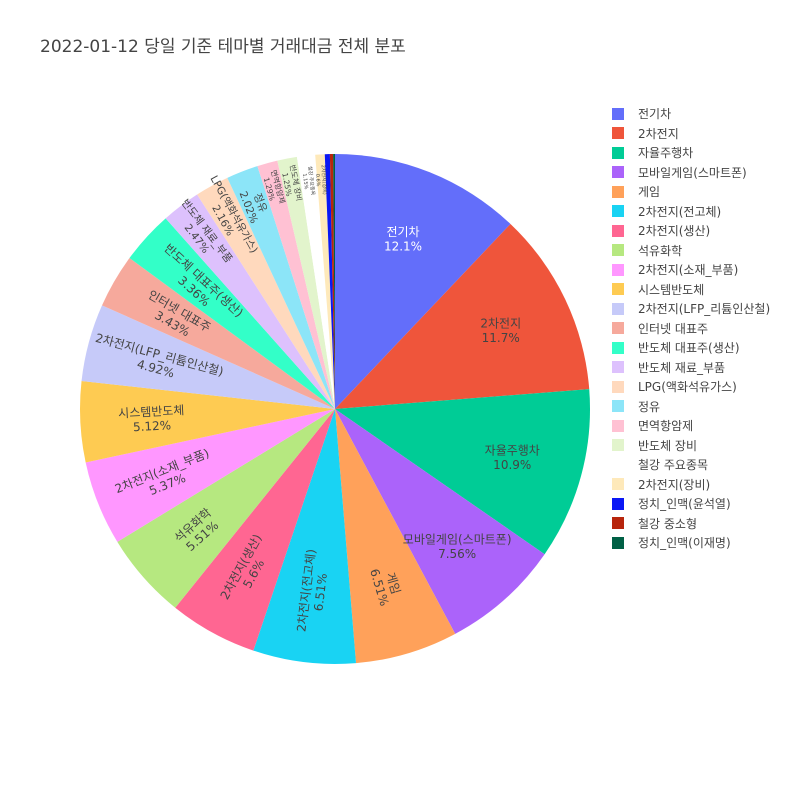 The height and width of the screenshot is (800, 800). I want to click on slice-label-name: 게임, so click(393, 583).